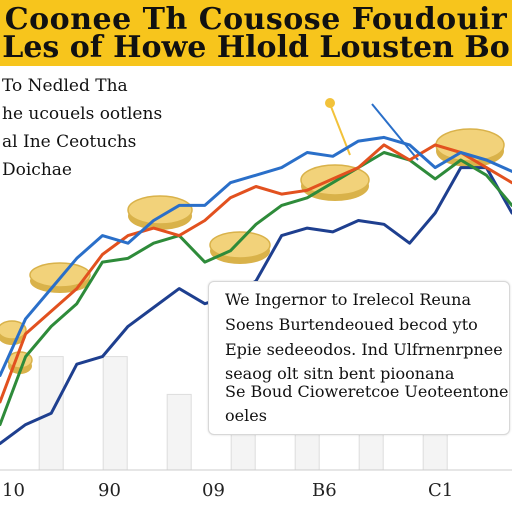  What do you see at coordinates (65, 86) in the screenshot?
I see `side-text-line: To Nedled Tha` at bounding box center [65, 86].